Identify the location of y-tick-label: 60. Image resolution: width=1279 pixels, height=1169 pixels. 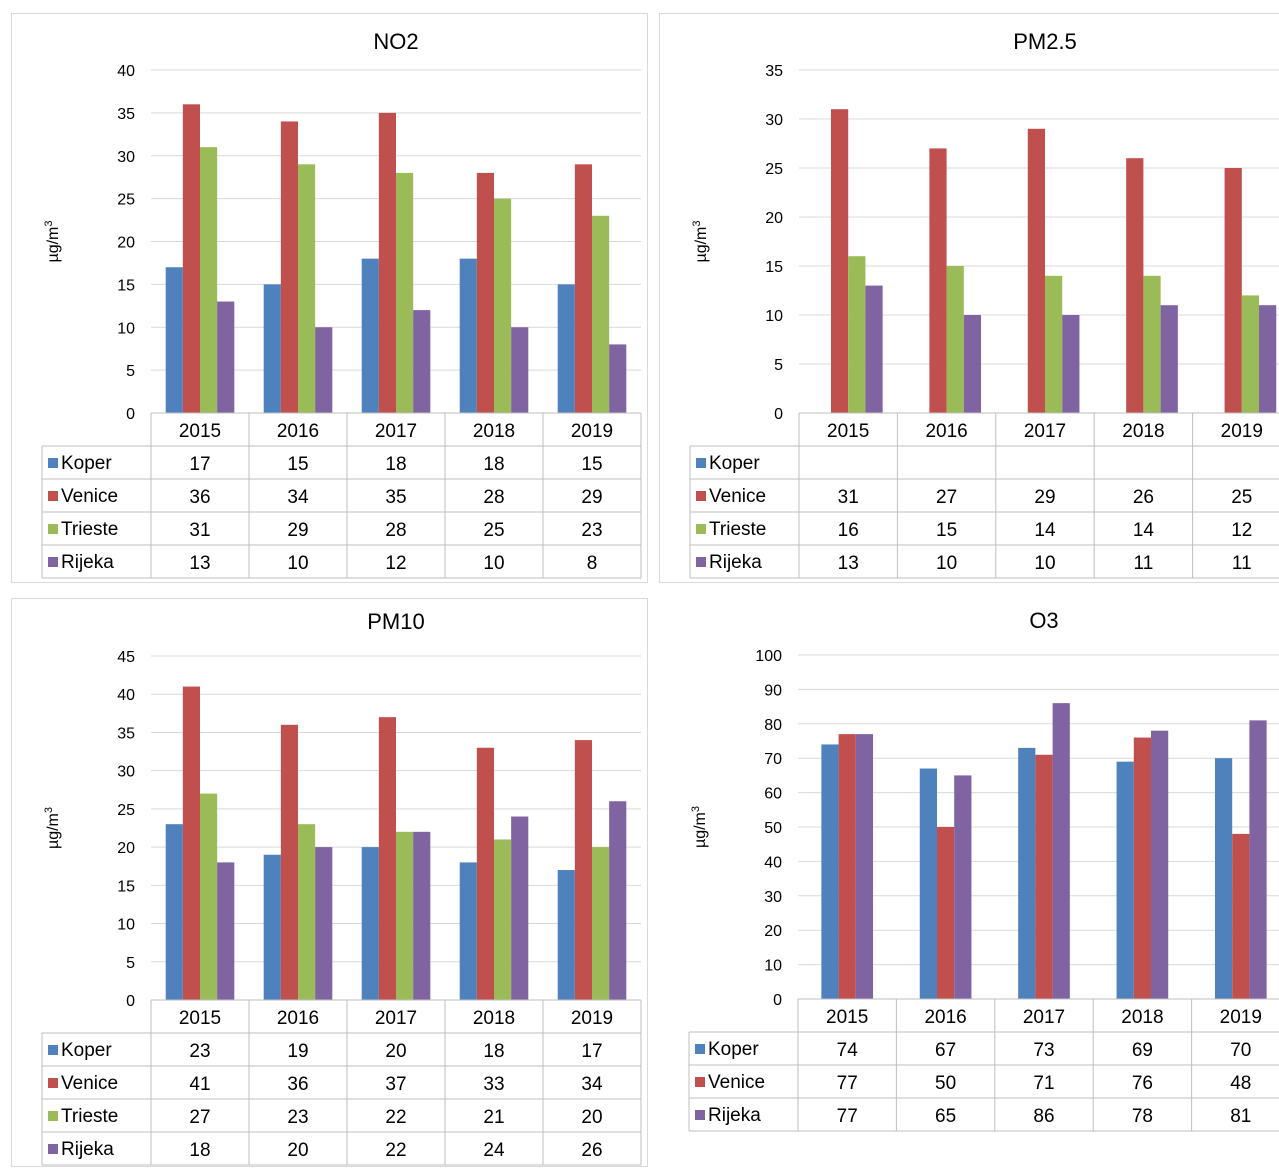
(773, 794).